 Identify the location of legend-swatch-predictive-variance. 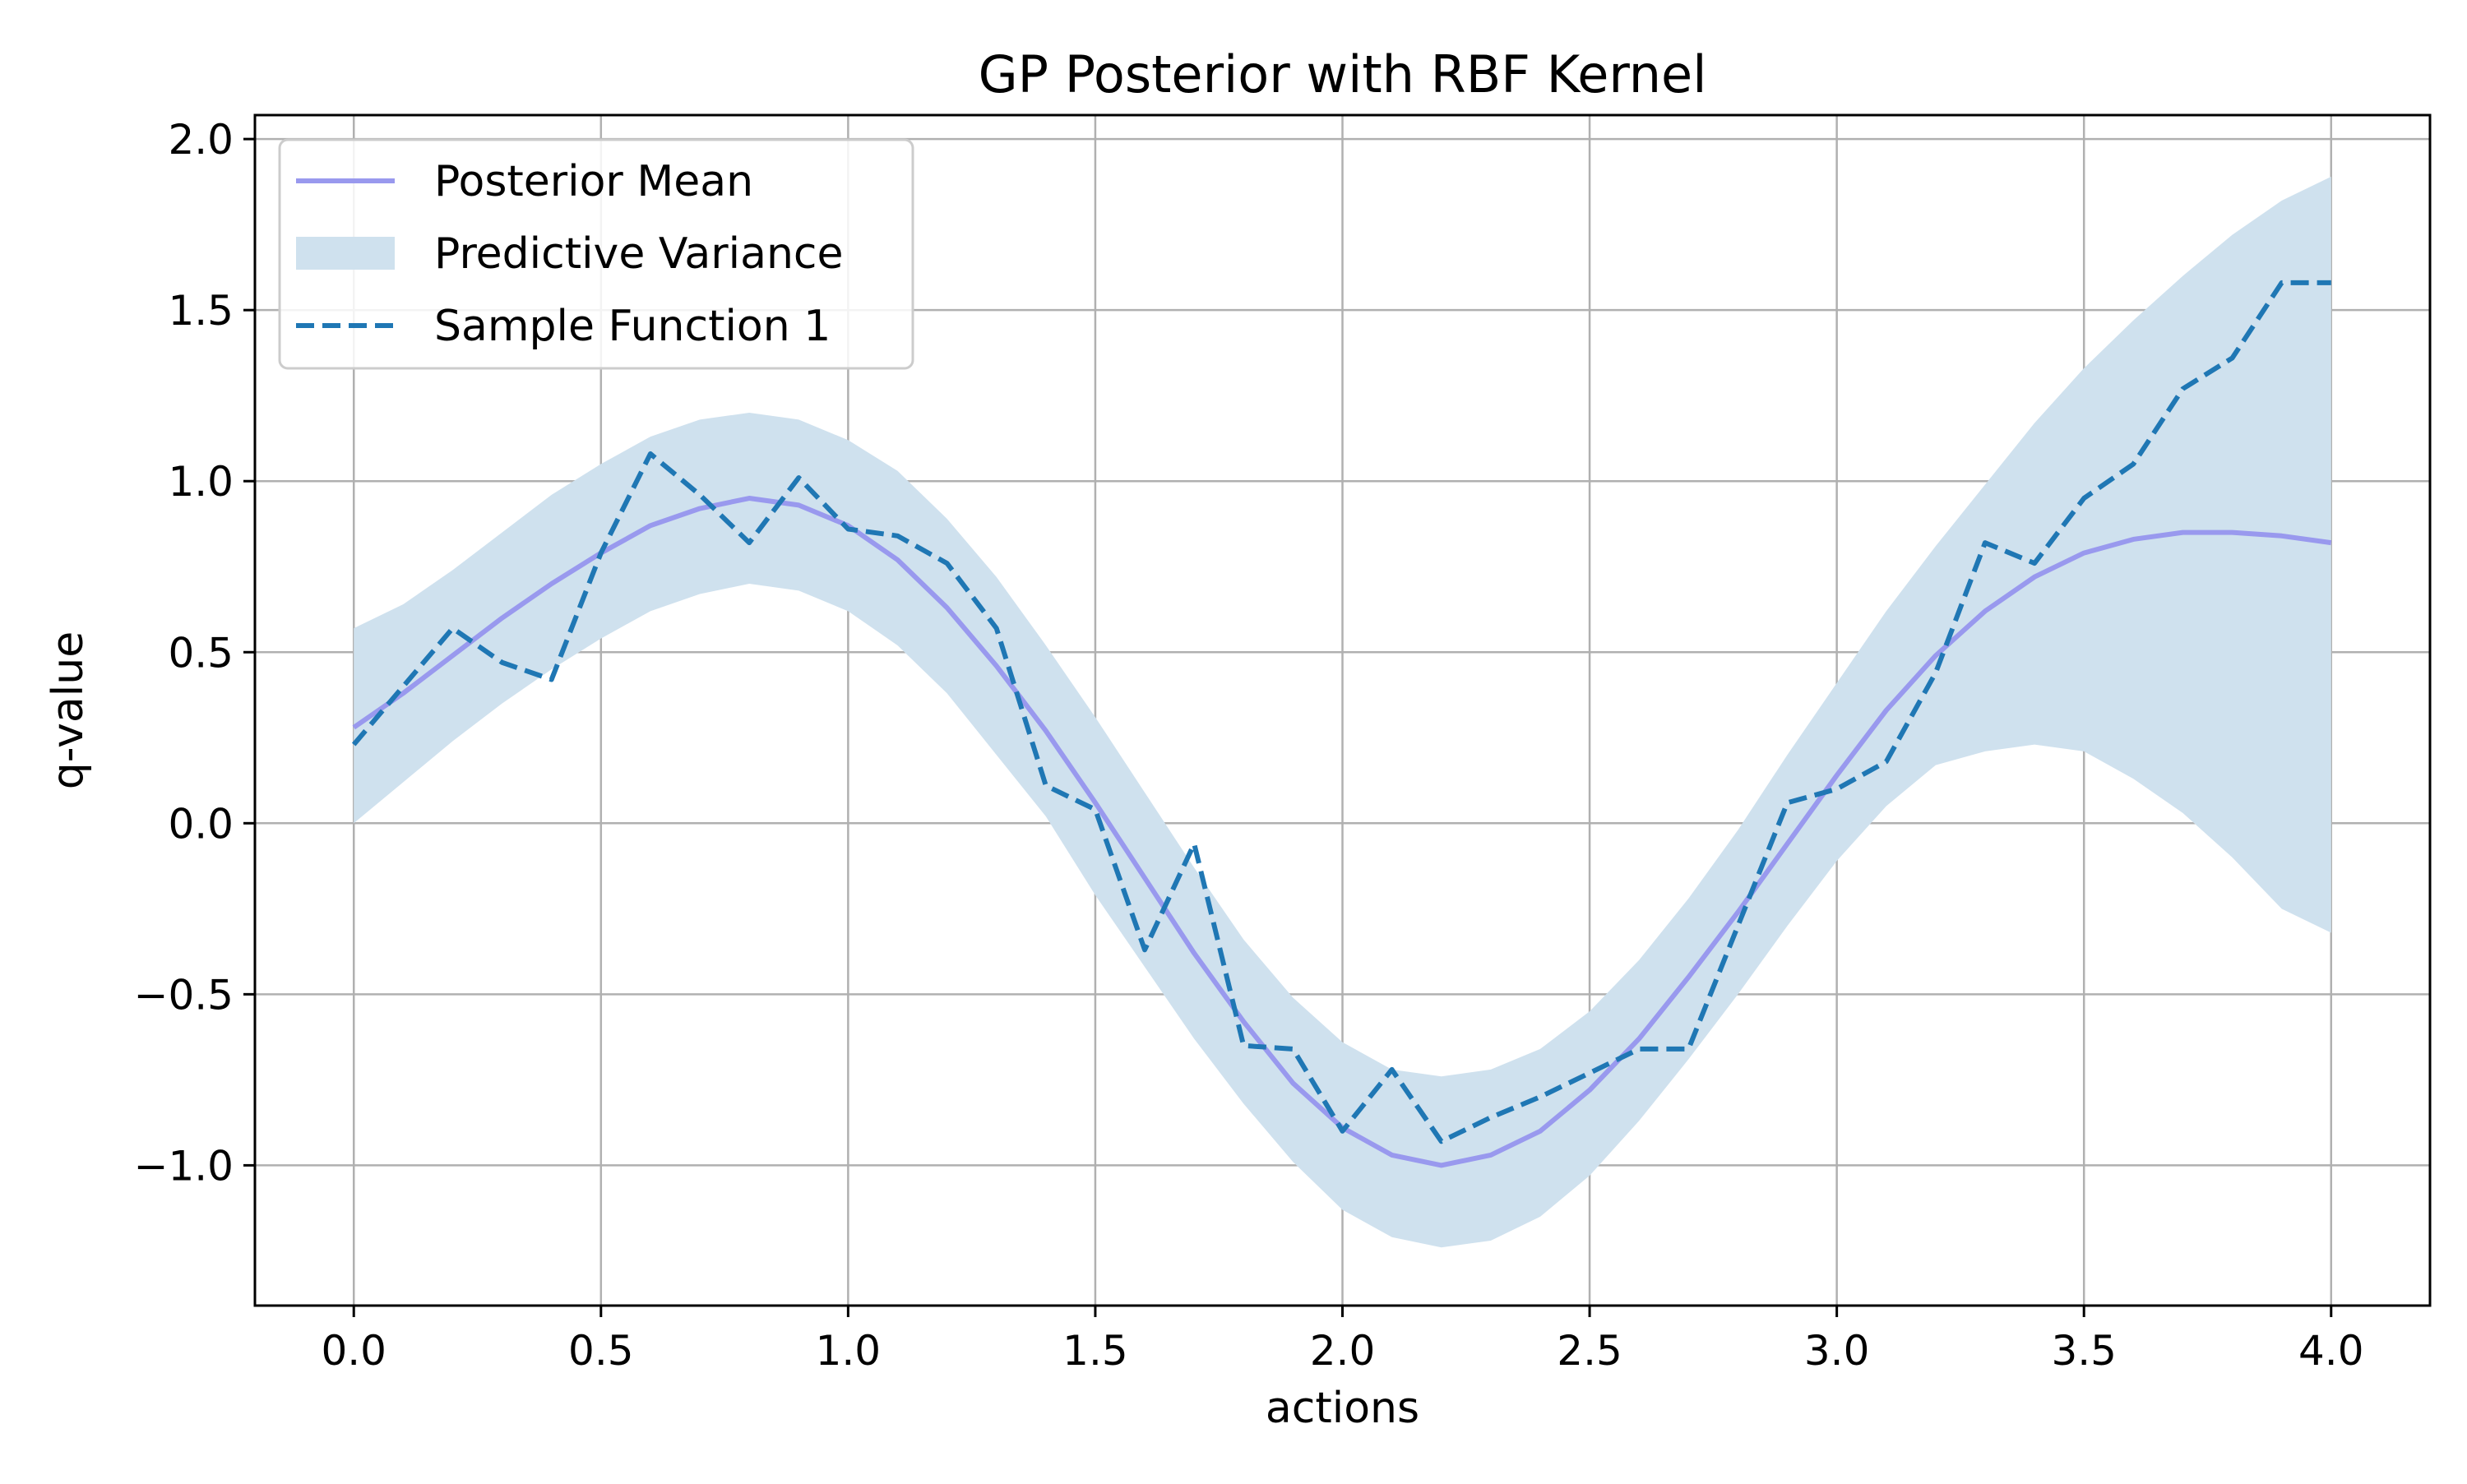
(346, 253).